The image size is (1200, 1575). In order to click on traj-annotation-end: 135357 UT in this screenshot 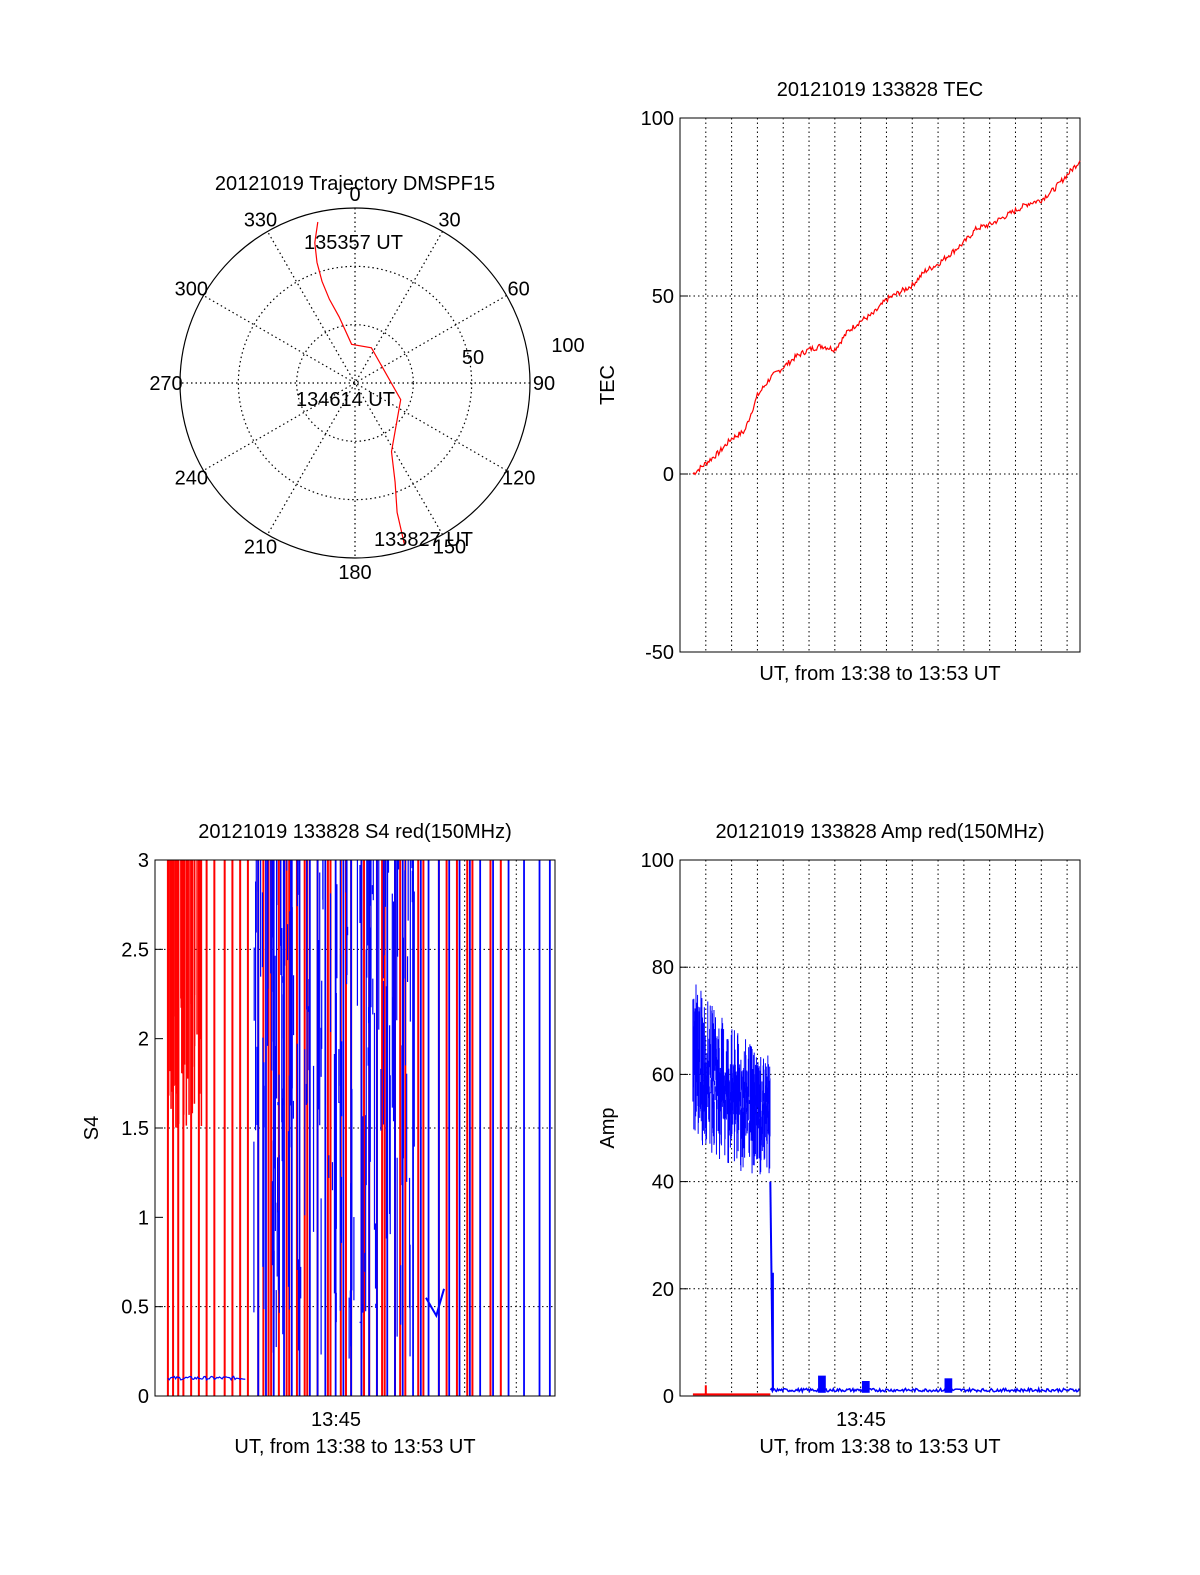, I will do `click(353, 243)`.